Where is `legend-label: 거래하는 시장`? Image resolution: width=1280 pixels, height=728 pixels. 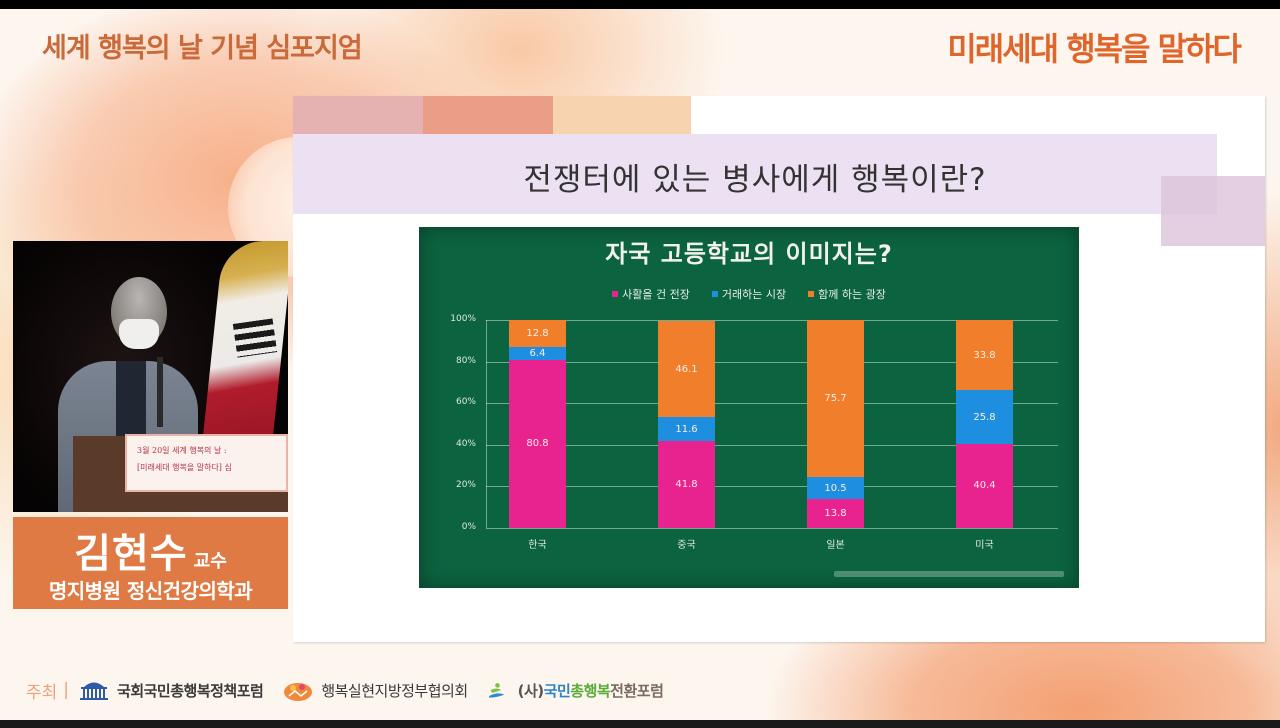 legend-label: 거래하는 시장 is located at coordinates (754, 294).